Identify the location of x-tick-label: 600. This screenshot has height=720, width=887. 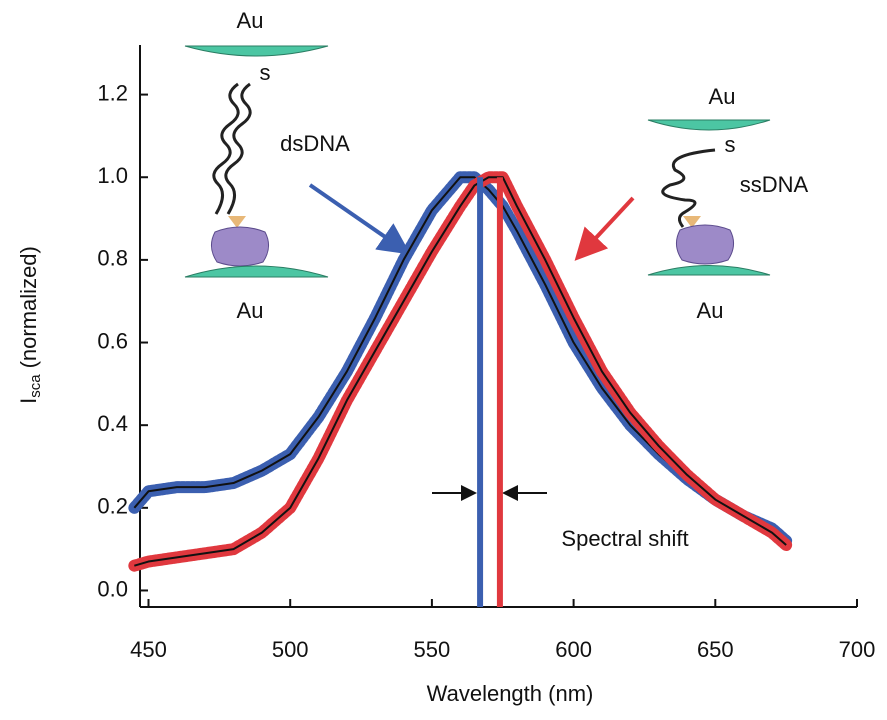
(573, 649).